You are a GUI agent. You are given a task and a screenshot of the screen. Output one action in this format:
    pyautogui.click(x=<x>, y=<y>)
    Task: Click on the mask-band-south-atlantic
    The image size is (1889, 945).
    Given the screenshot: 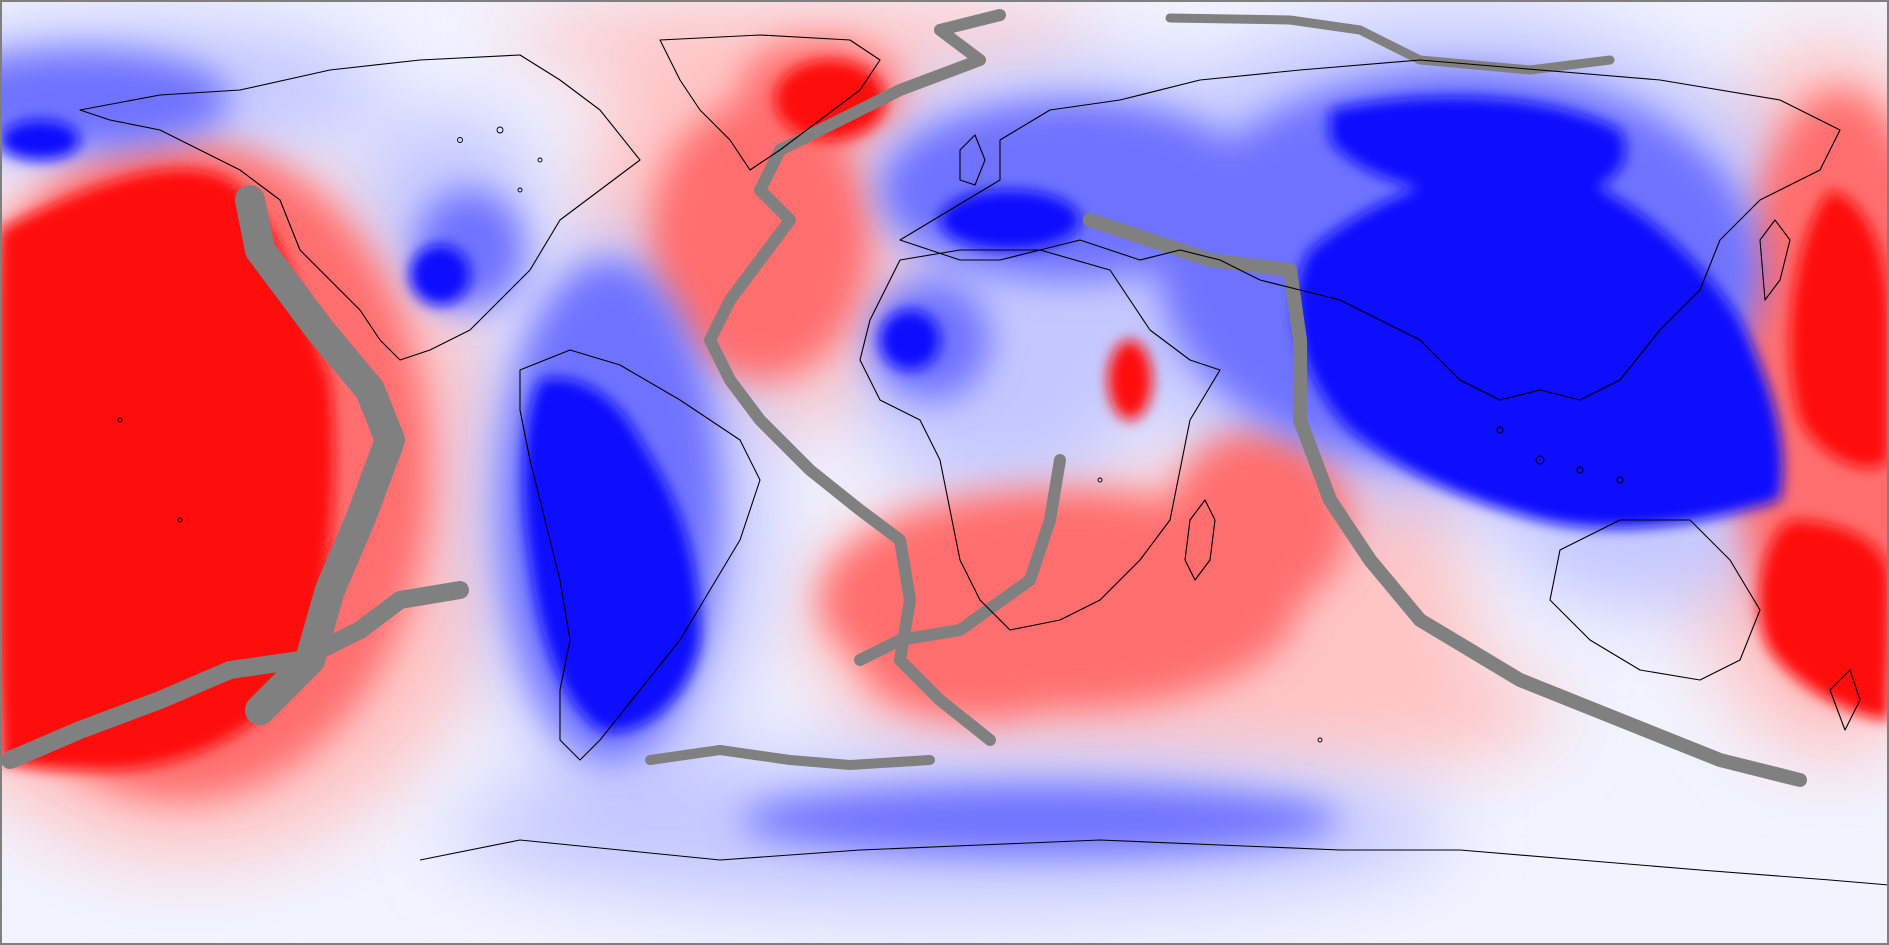 What is the action you would take?
    pyautogui.click(x=790, y=757)
    